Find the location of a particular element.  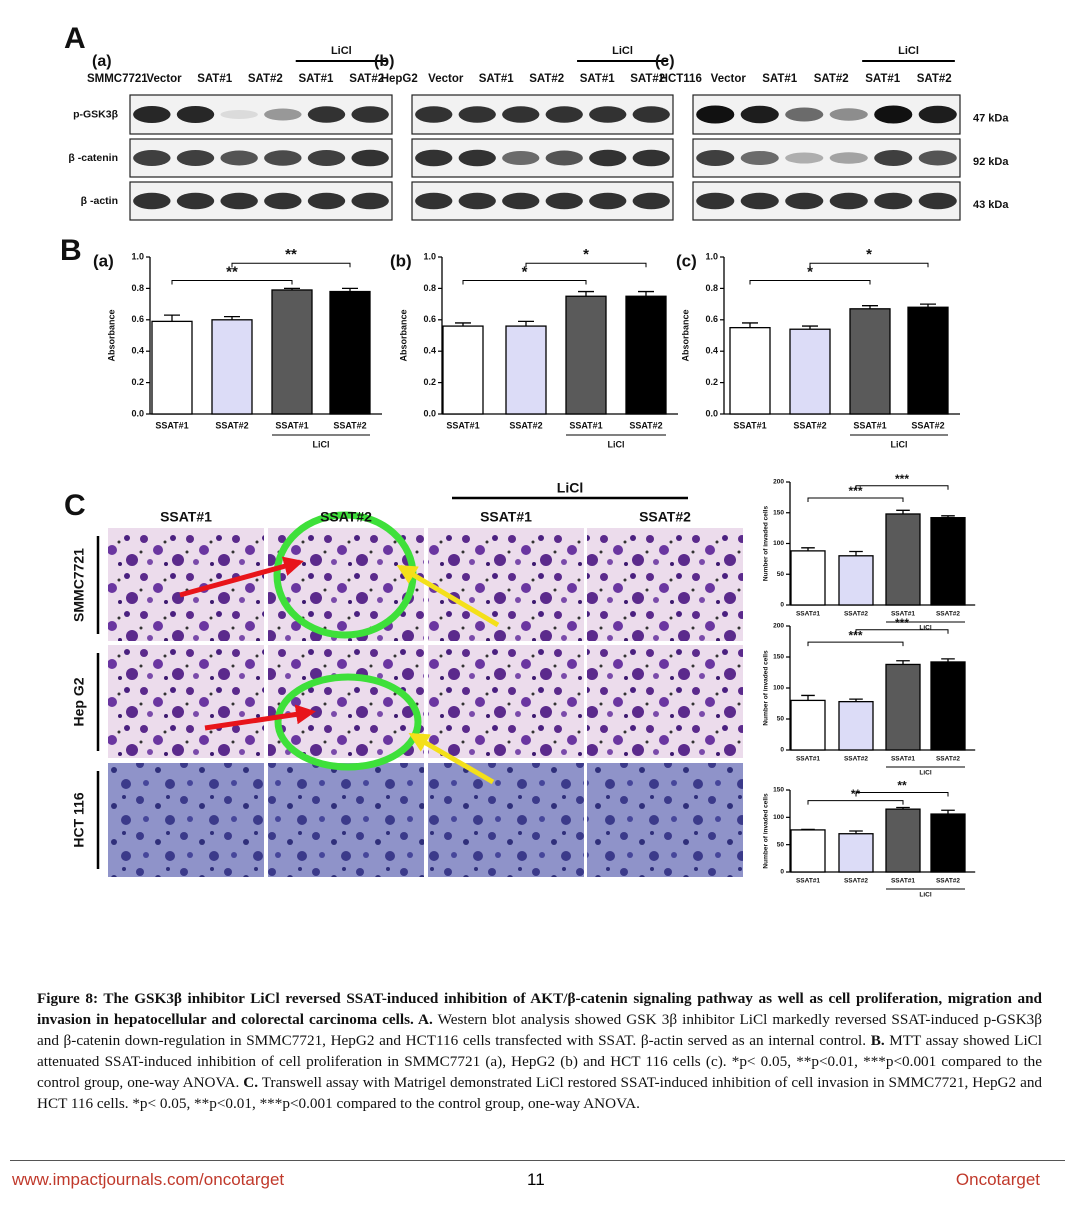

y-tick-label: 200 is located at coordinates (778, 482).